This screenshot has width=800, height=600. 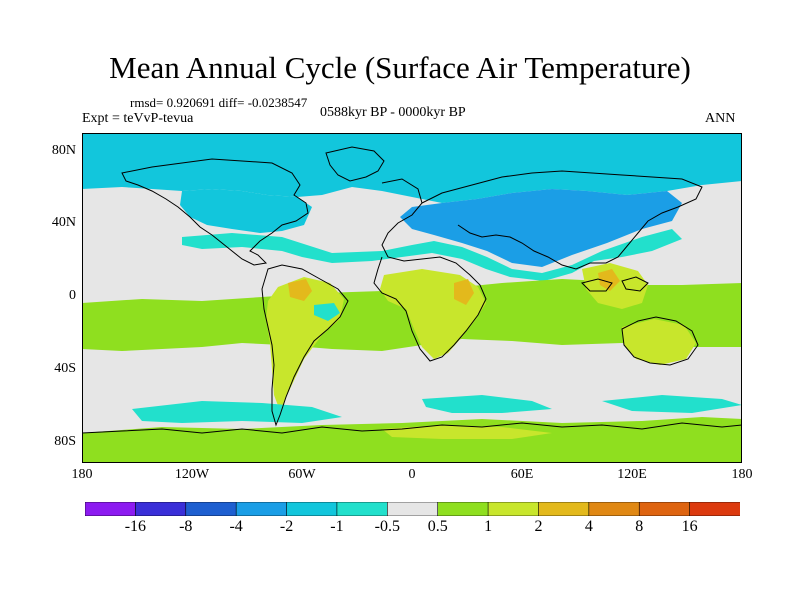 I want to click on south-atlantic-cool-patch, so click(x=487, y=404).